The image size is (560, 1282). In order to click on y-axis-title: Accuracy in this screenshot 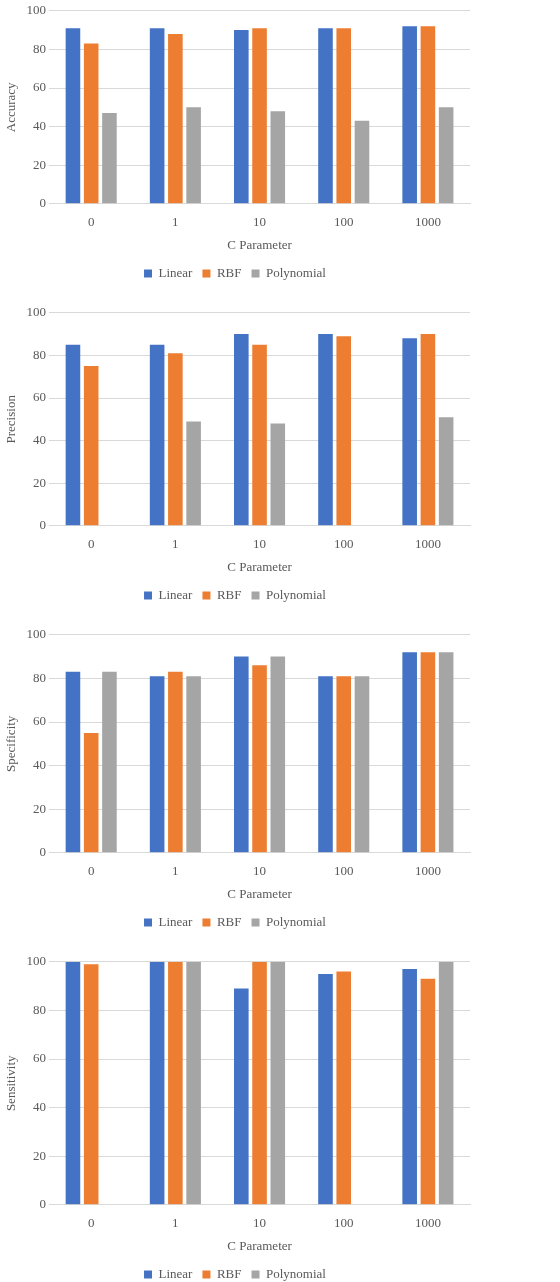, I will do `click(11, 107)`.